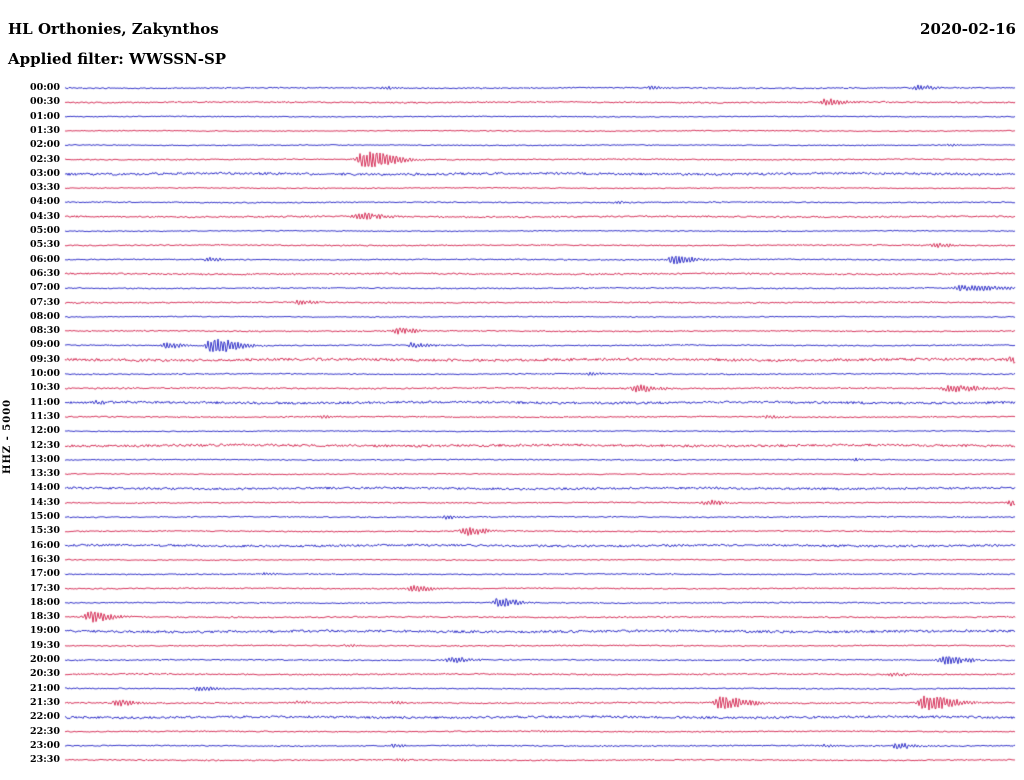 The width and height of the screenshot is (1024, 780). I want to click on time-label: 13:30, so click(45, 474).